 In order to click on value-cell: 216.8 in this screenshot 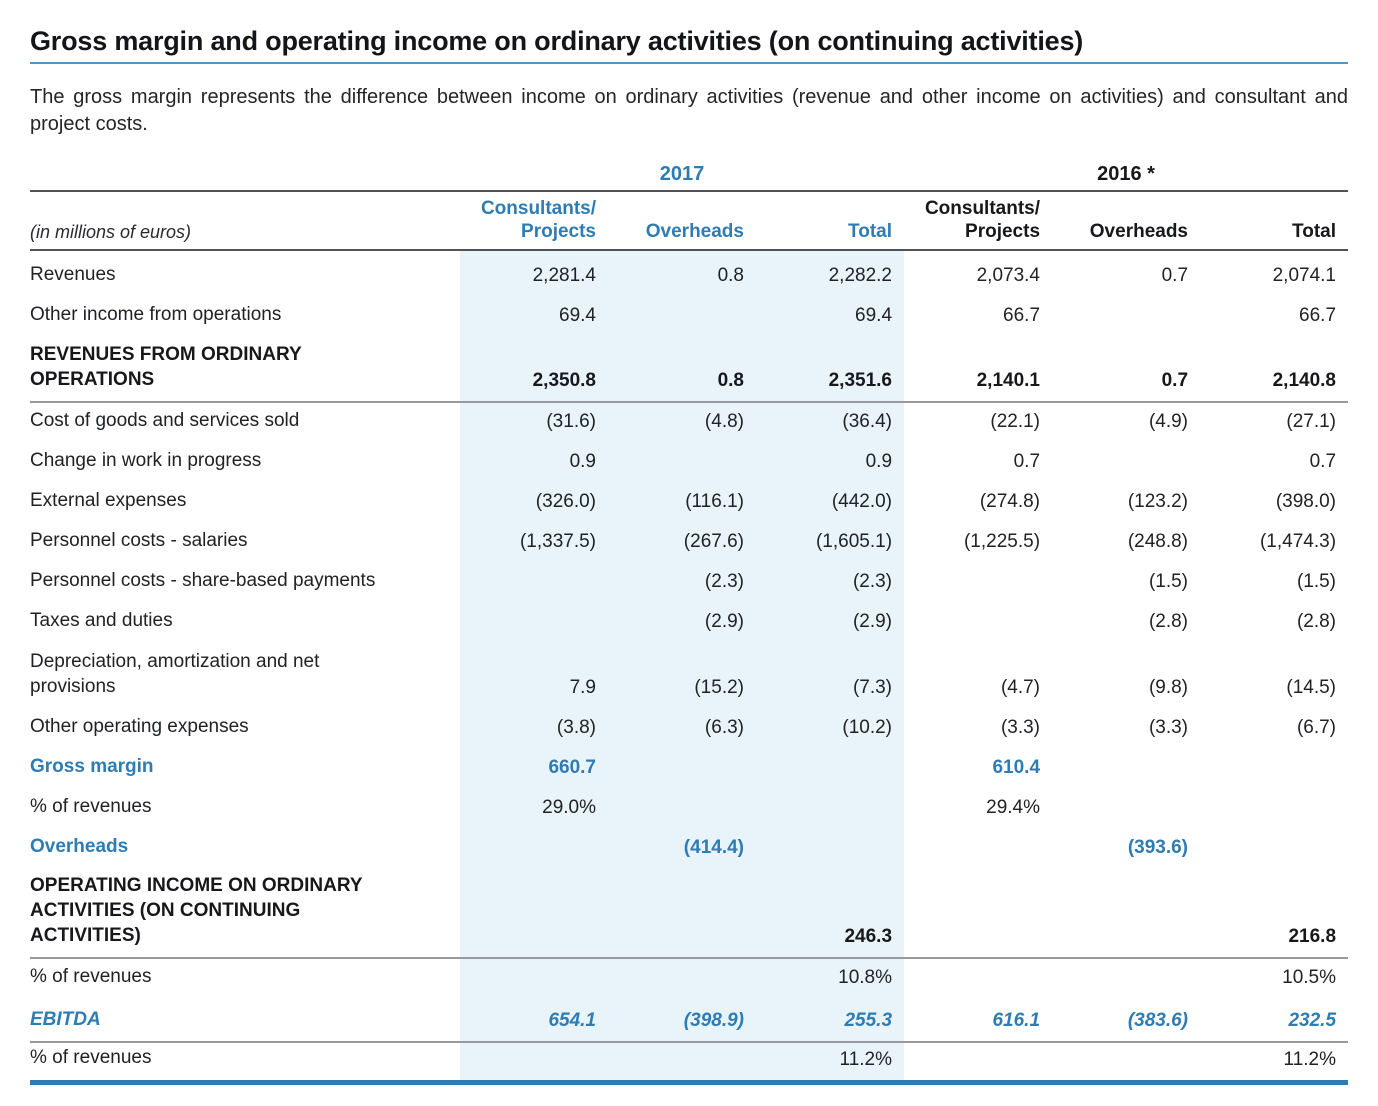, I will do `click(1274, 913)`.